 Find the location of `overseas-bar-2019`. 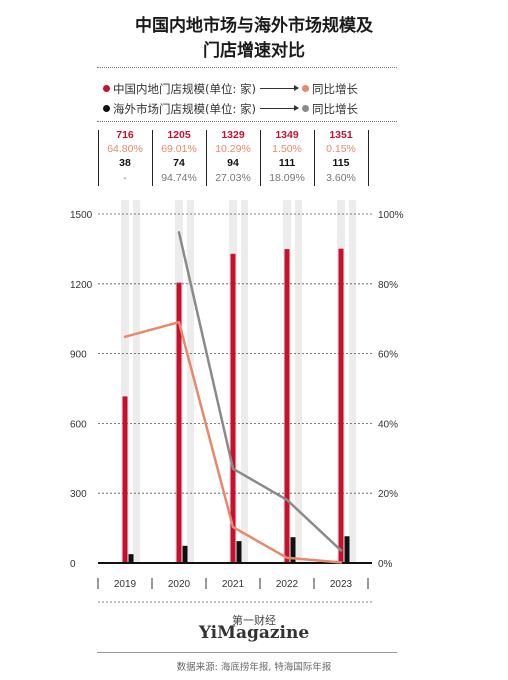

overseas-bar-2019 is located at coordinates (131, 558).